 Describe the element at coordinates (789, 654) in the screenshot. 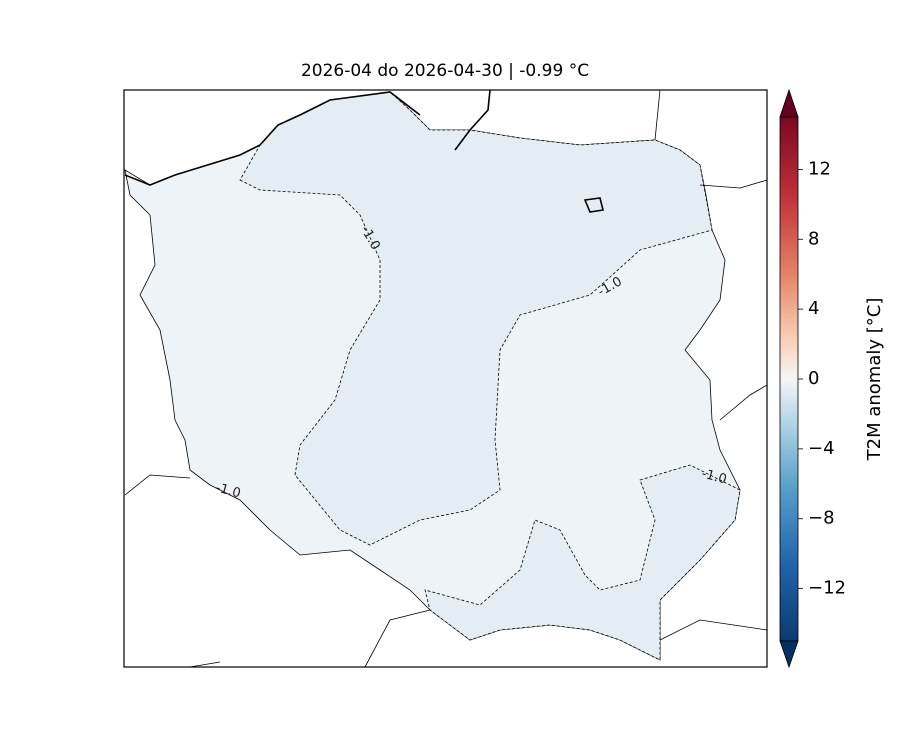

I see `colorbar-extend-min` at that location.